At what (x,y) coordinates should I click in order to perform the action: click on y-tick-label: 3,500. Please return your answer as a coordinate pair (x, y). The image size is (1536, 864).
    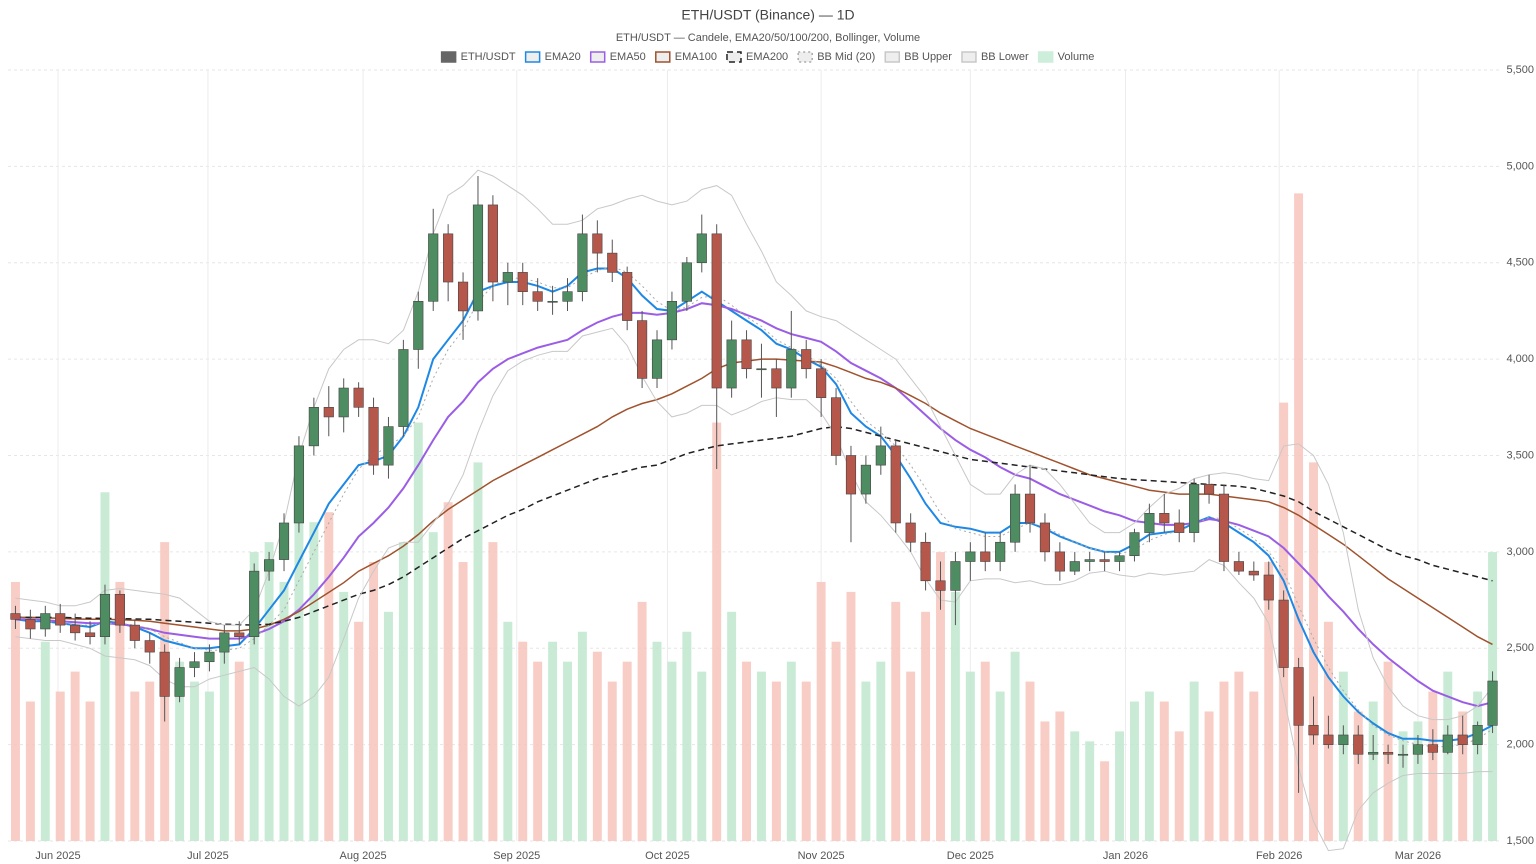
    Looking at the image, I should click on (1520, 455).